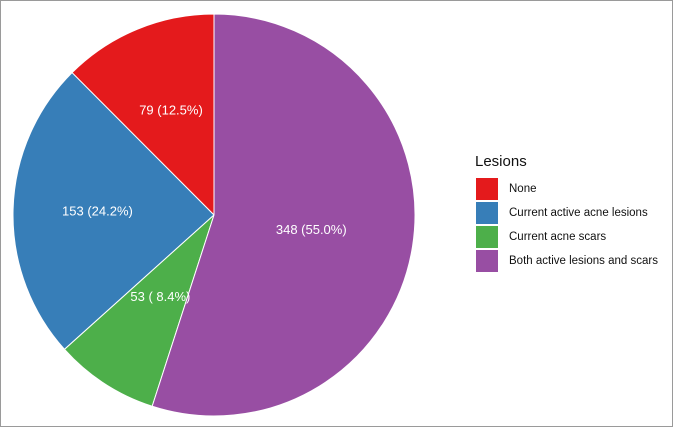  I want to click on legend-label-acne-scars: Current acne scars, so click(558, 237).